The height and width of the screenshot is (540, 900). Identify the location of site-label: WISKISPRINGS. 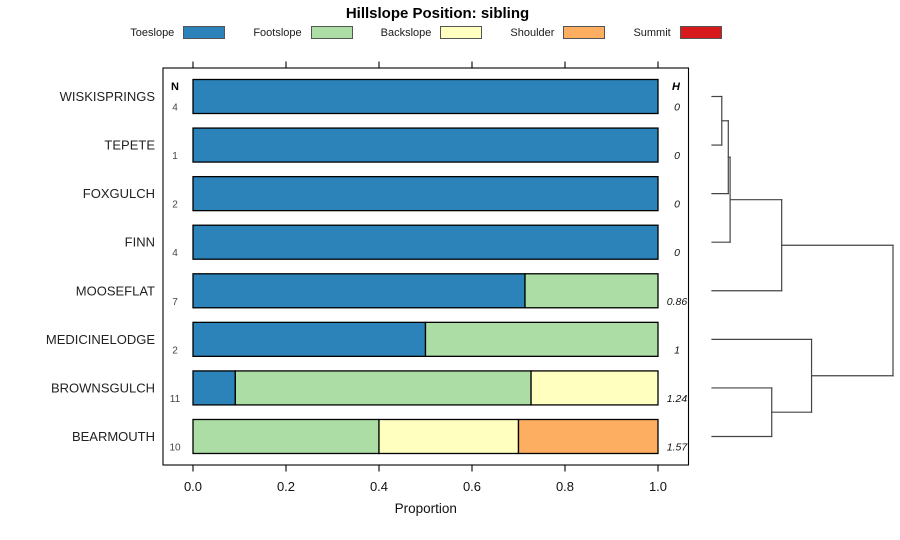
(108, 96).